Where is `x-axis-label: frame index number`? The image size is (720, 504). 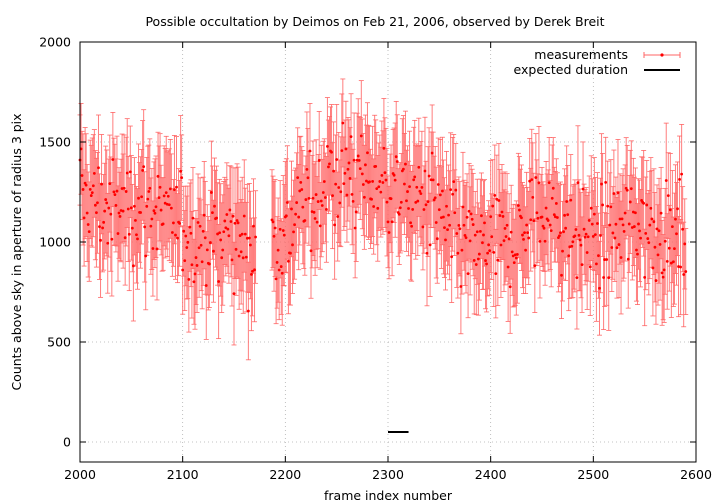 x-axis-label: frame index number is located at coordinates (388, 495).